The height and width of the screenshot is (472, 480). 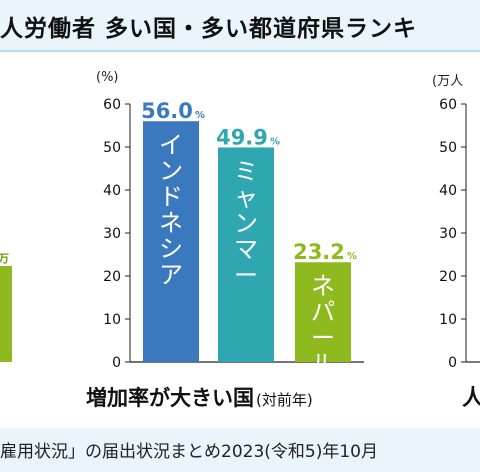 I want to click on y-tick-label: 40, so click(x=112, y=191).